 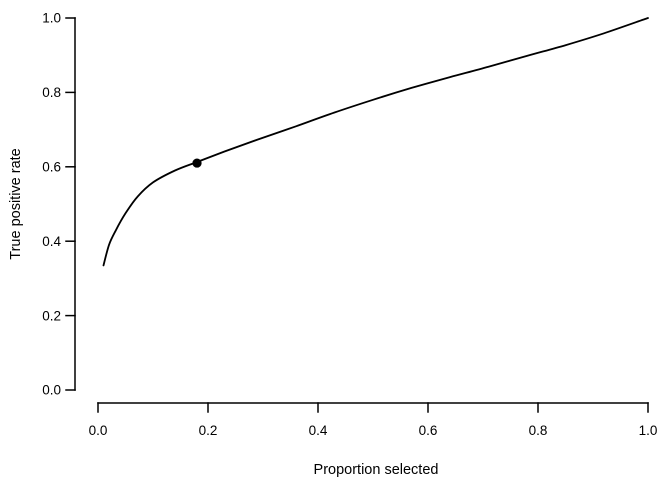 What do you see at coordinates (197, 163) in the screenshot?
I see `highlighted-point` at bounding box center [197, 163].